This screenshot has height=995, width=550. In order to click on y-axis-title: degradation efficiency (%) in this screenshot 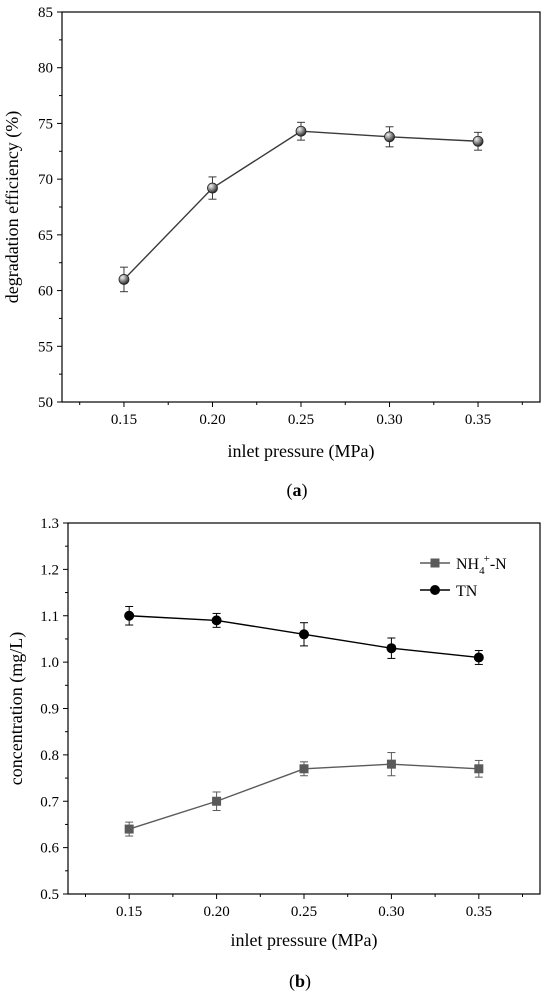, I will do `click(12, 207)`.